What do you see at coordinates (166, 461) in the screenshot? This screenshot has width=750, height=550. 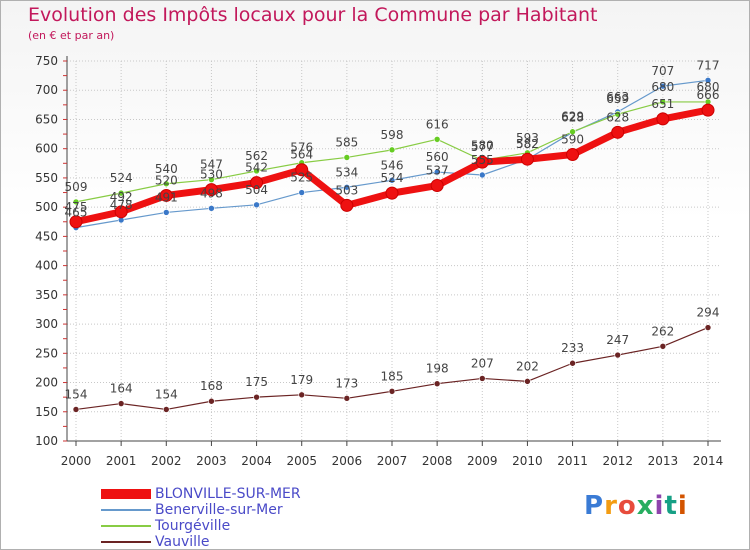 I see `x-tick-label: 2002` at bounding box center [166, 461].